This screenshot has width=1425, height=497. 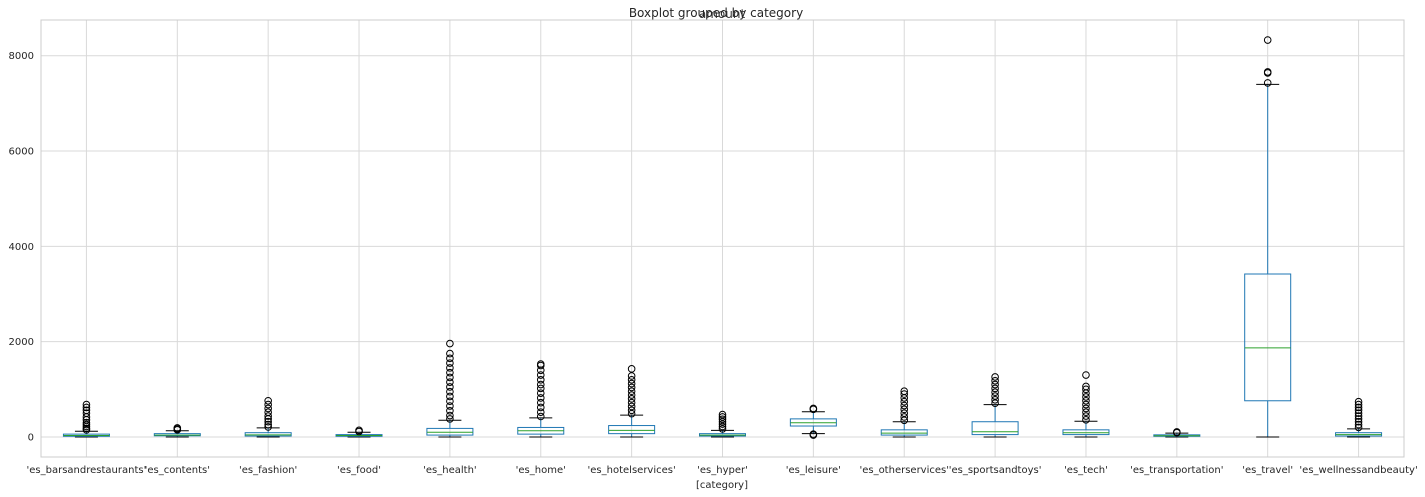 What do you see at coordinates (21, 56) in the screenshot?
I see `y-tick-label: 8000` at bounding box center [21, 56].